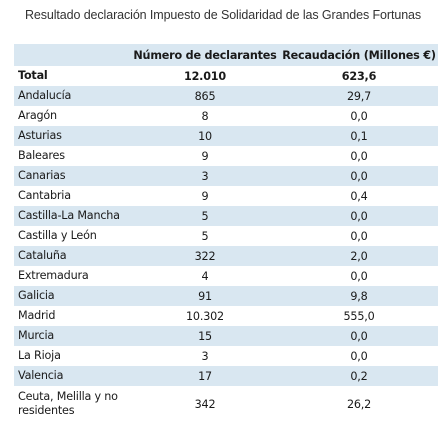 The width and height of the screenshot is (446, 437). I want to click on row-region: Castilla y León, so click(57, 235).